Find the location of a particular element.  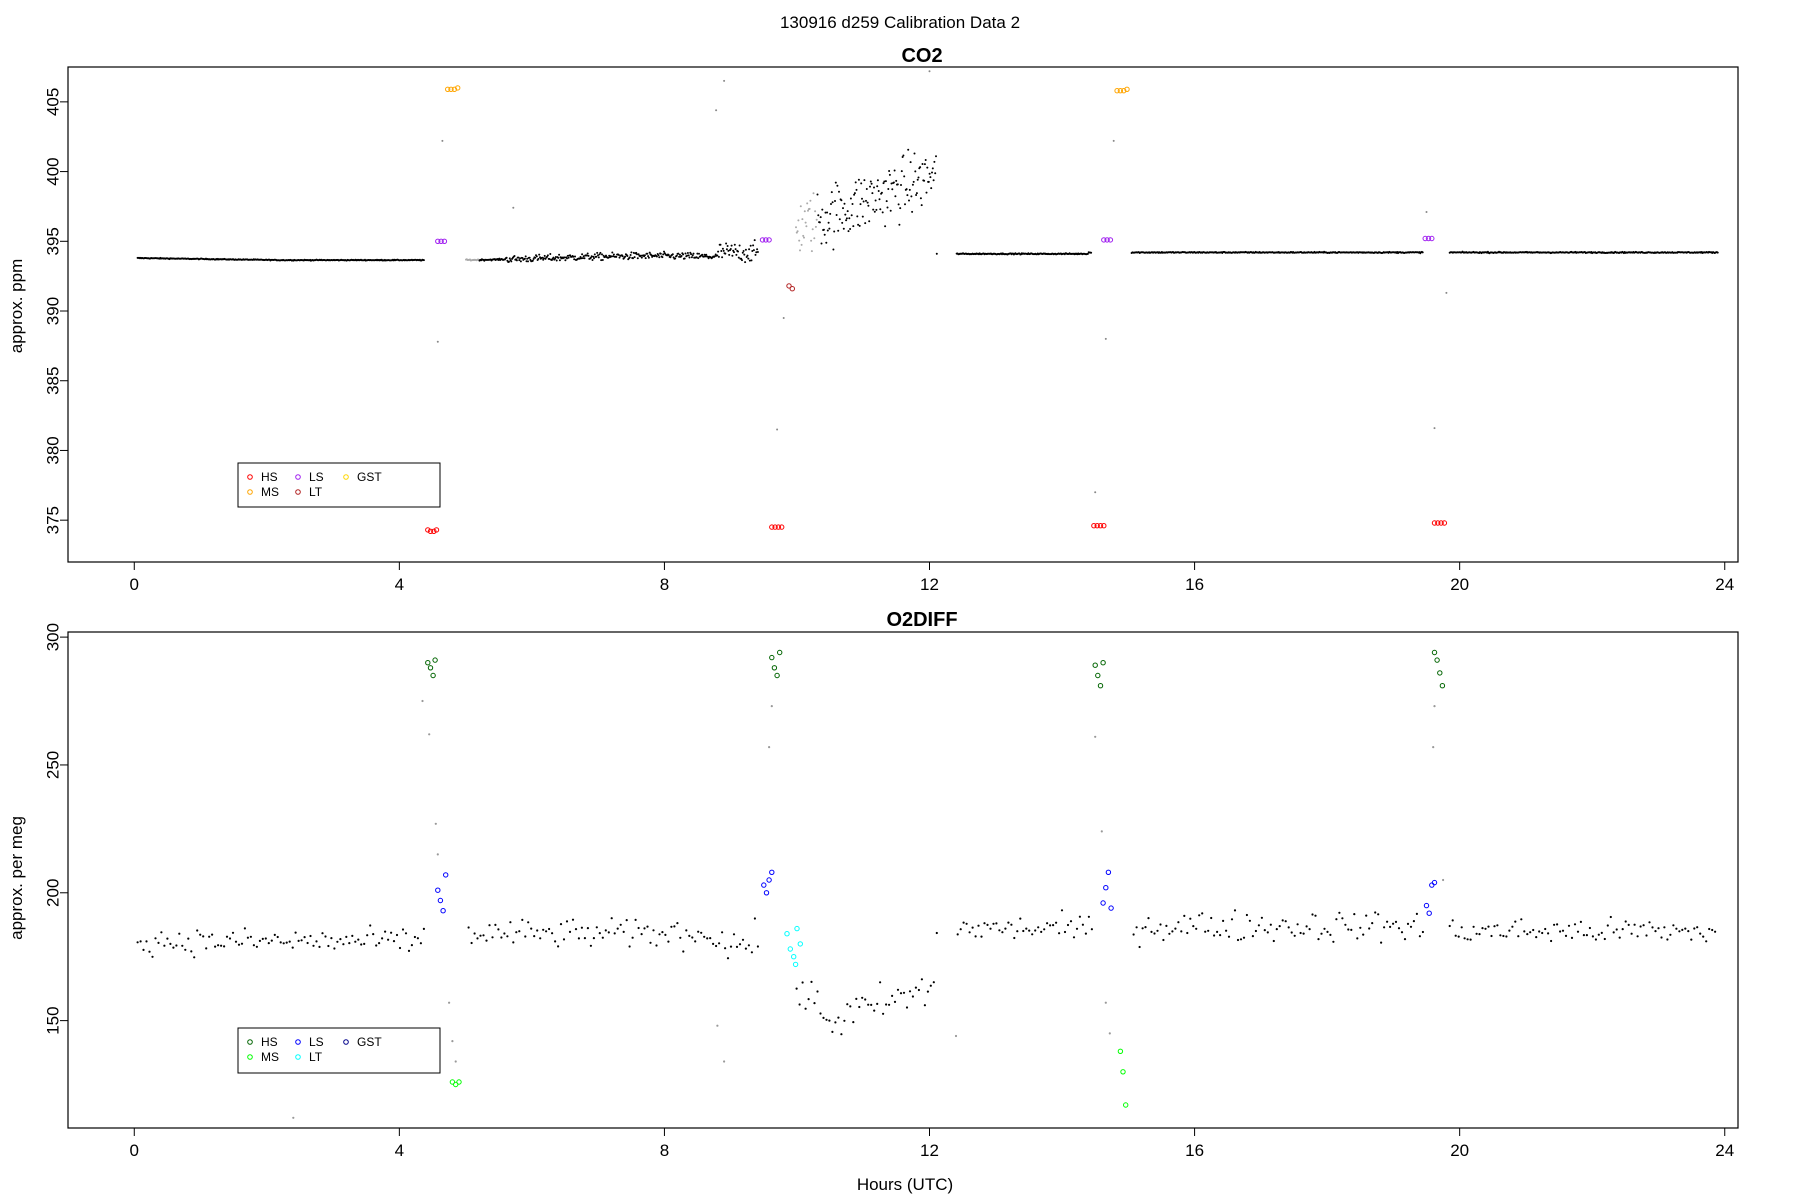

co2-calibration-point-lt is located at coordinates (792, 289).